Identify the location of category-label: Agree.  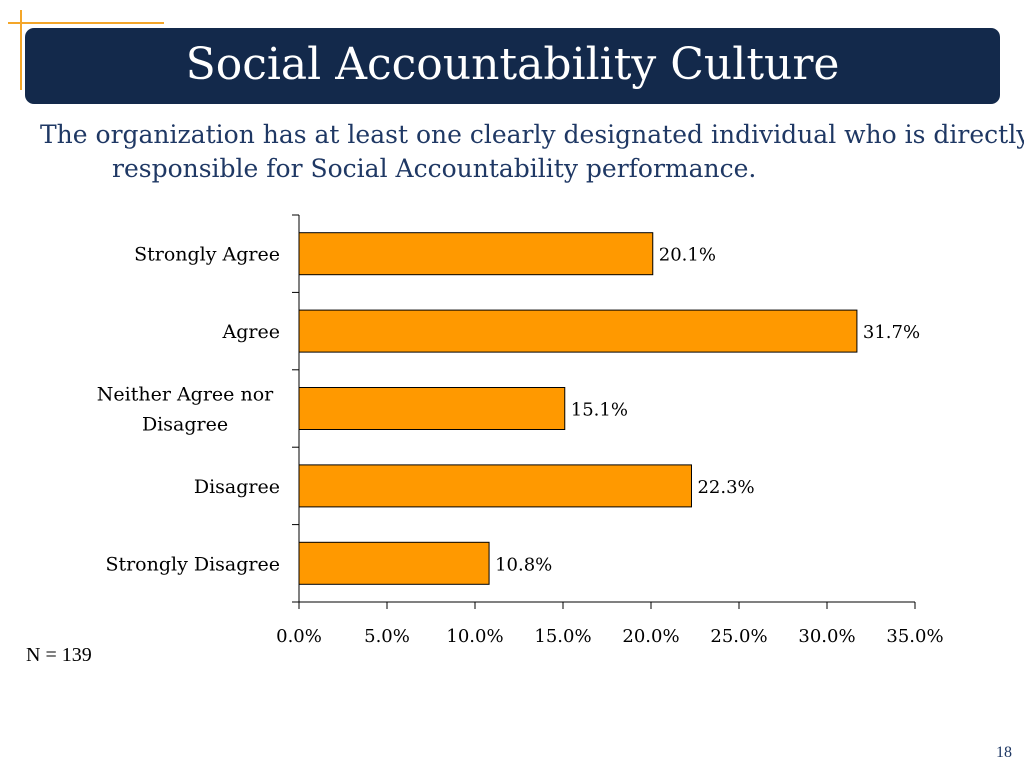
(251, 332).